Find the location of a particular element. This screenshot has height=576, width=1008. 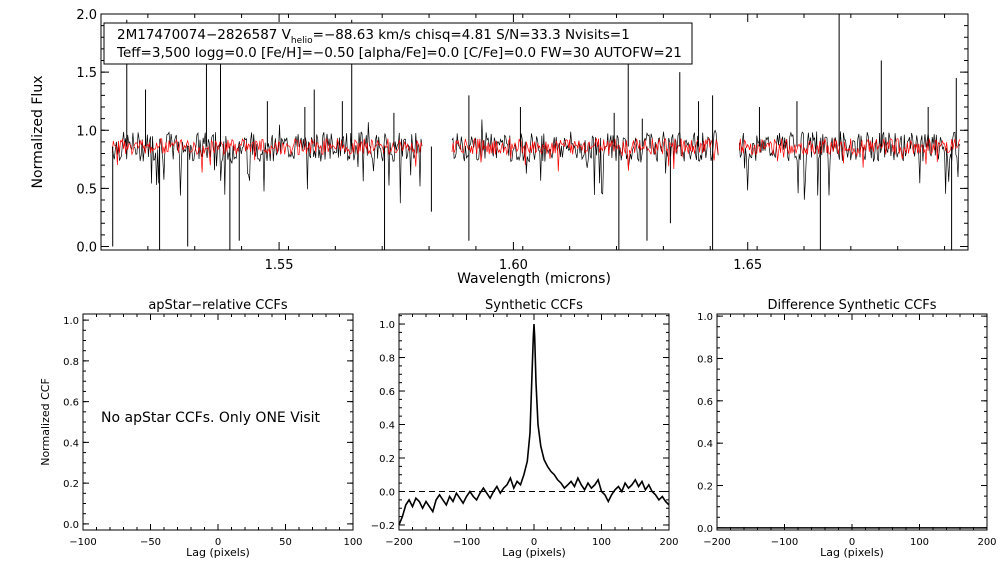

apstar-xlabel: Lag (pixels) is located at coordinates (218, 552).